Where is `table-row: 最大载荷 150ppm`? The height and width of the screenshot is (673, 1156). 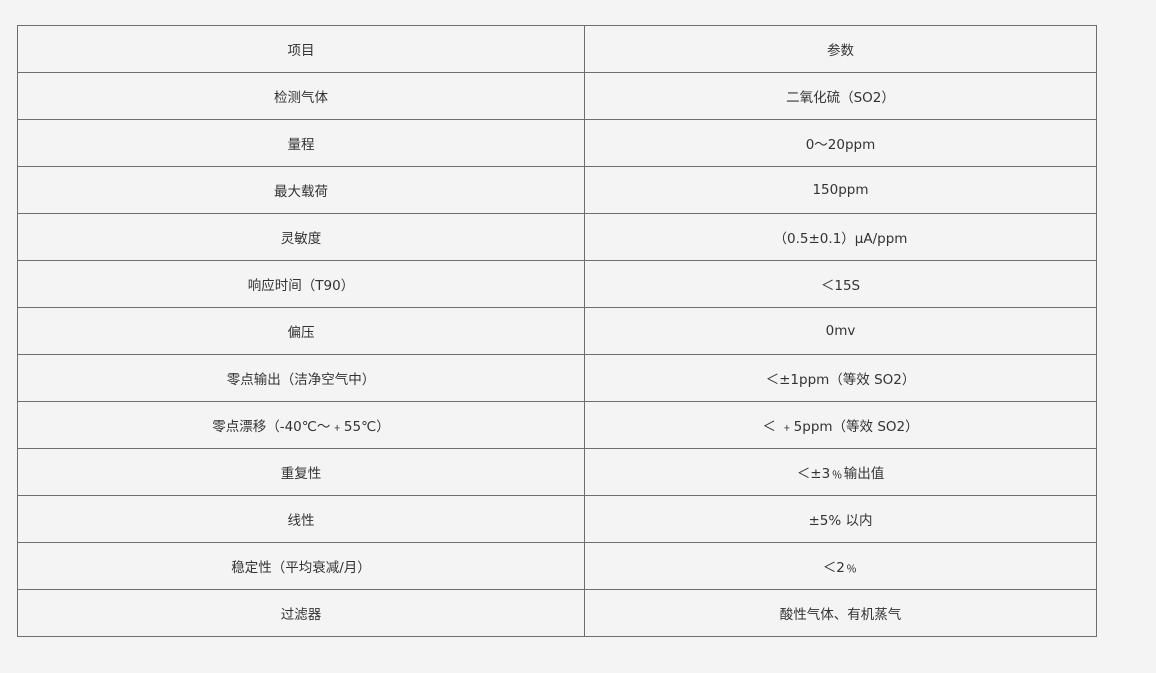
table-row: 最大载荷 150ppm is located at coordinates (557, 190).